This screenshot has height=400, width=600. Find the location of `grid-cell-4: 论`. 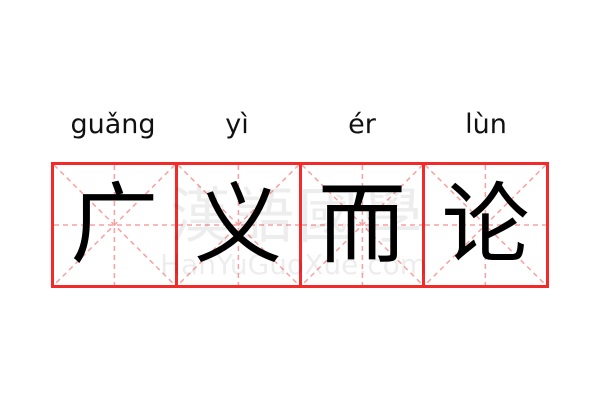

grid-cell-4: 论 is located at coordinates (485, 225).